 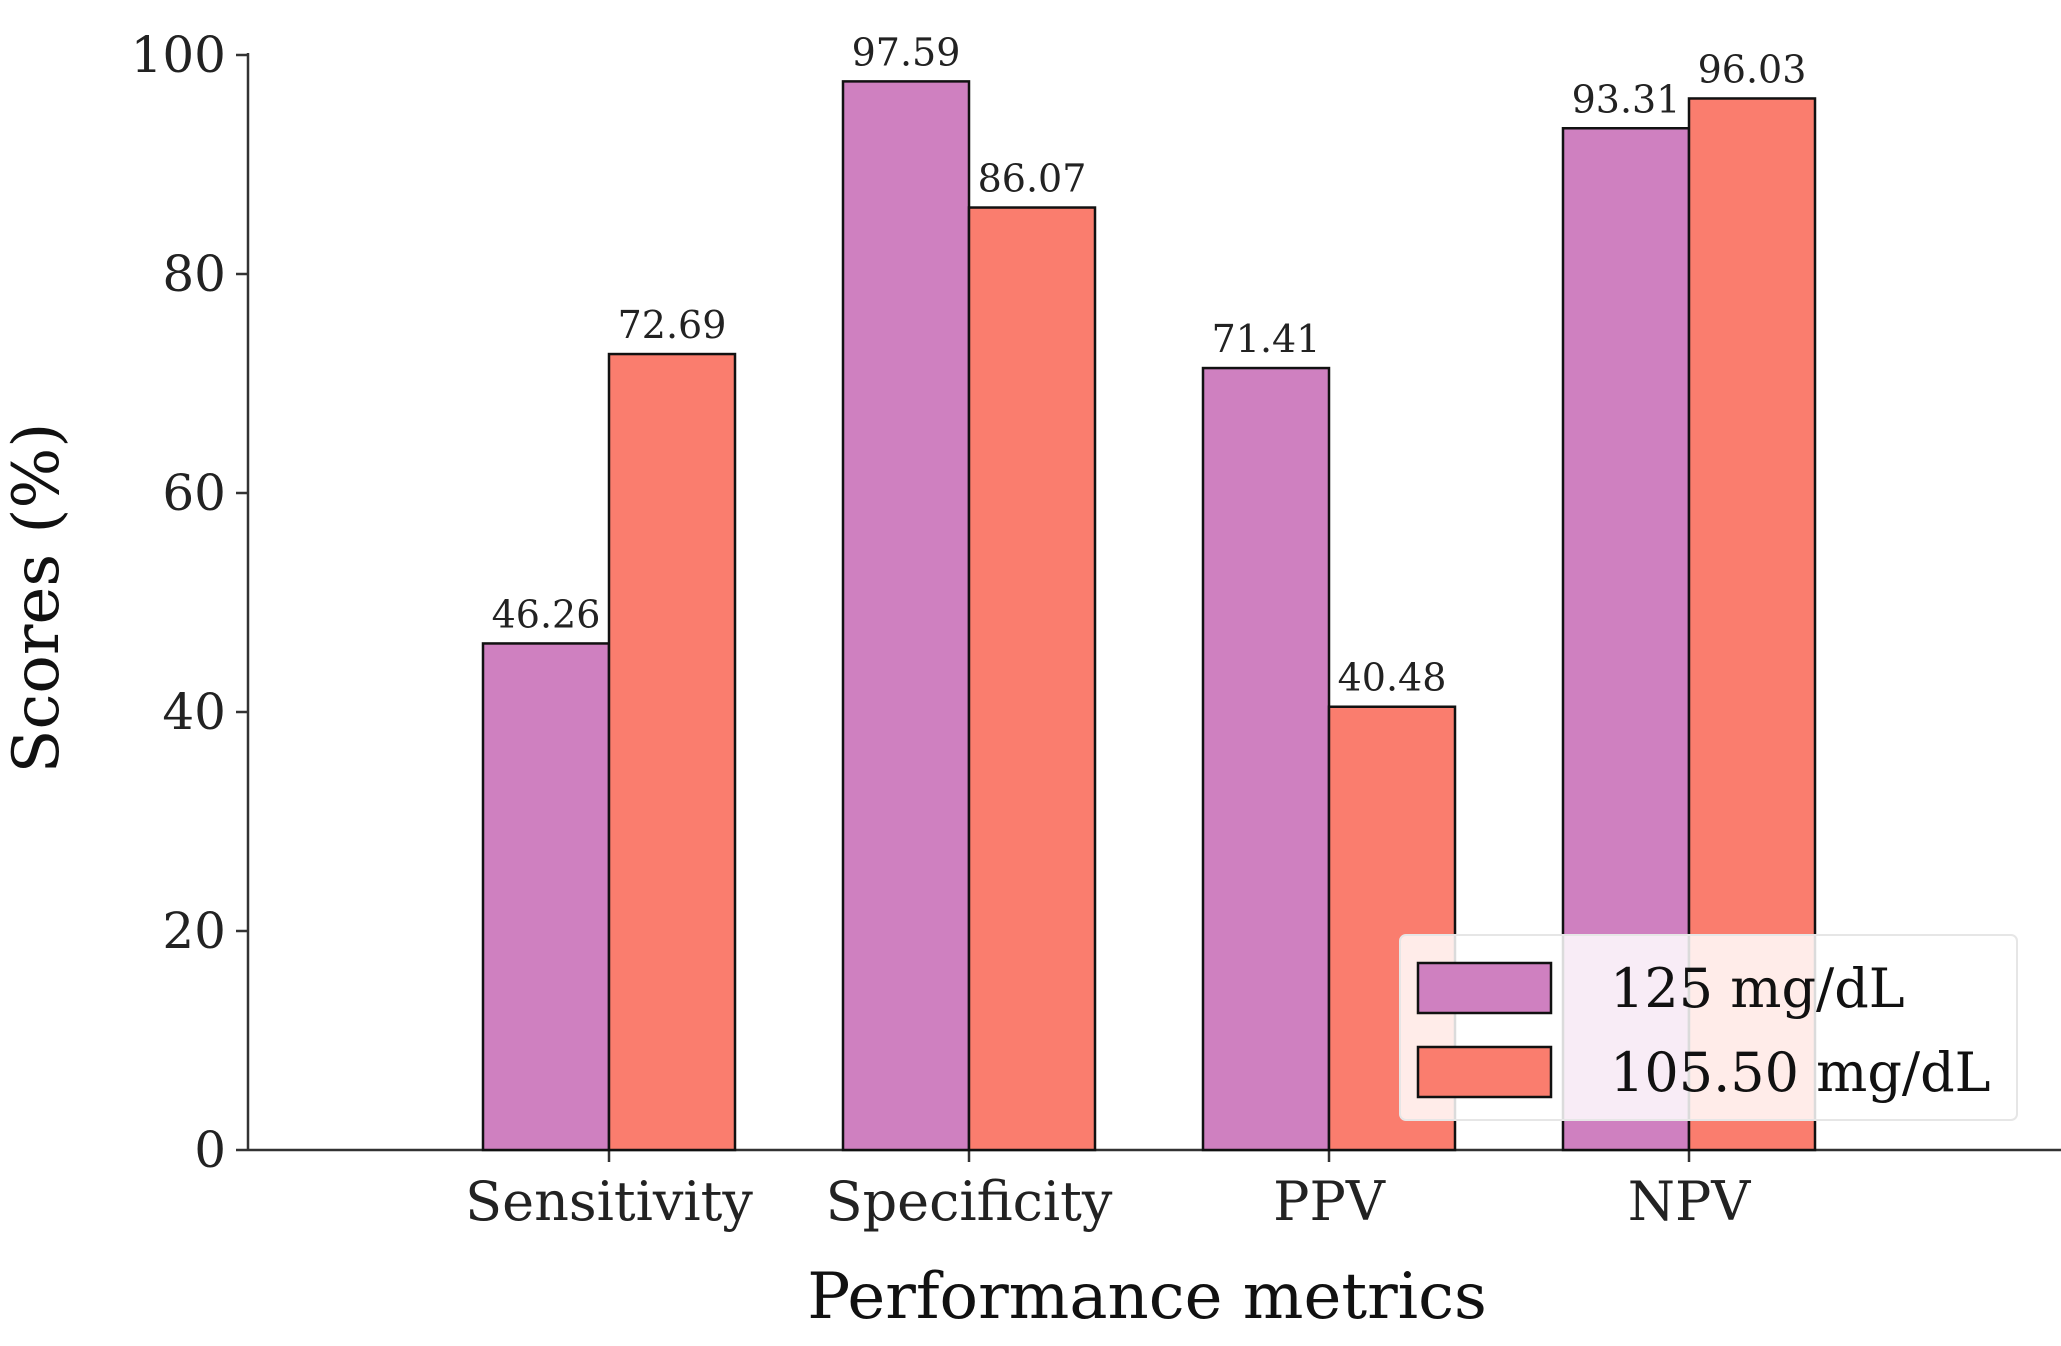 I want to click on bar-value-label: 40.48, so click(x=1392, y=678).